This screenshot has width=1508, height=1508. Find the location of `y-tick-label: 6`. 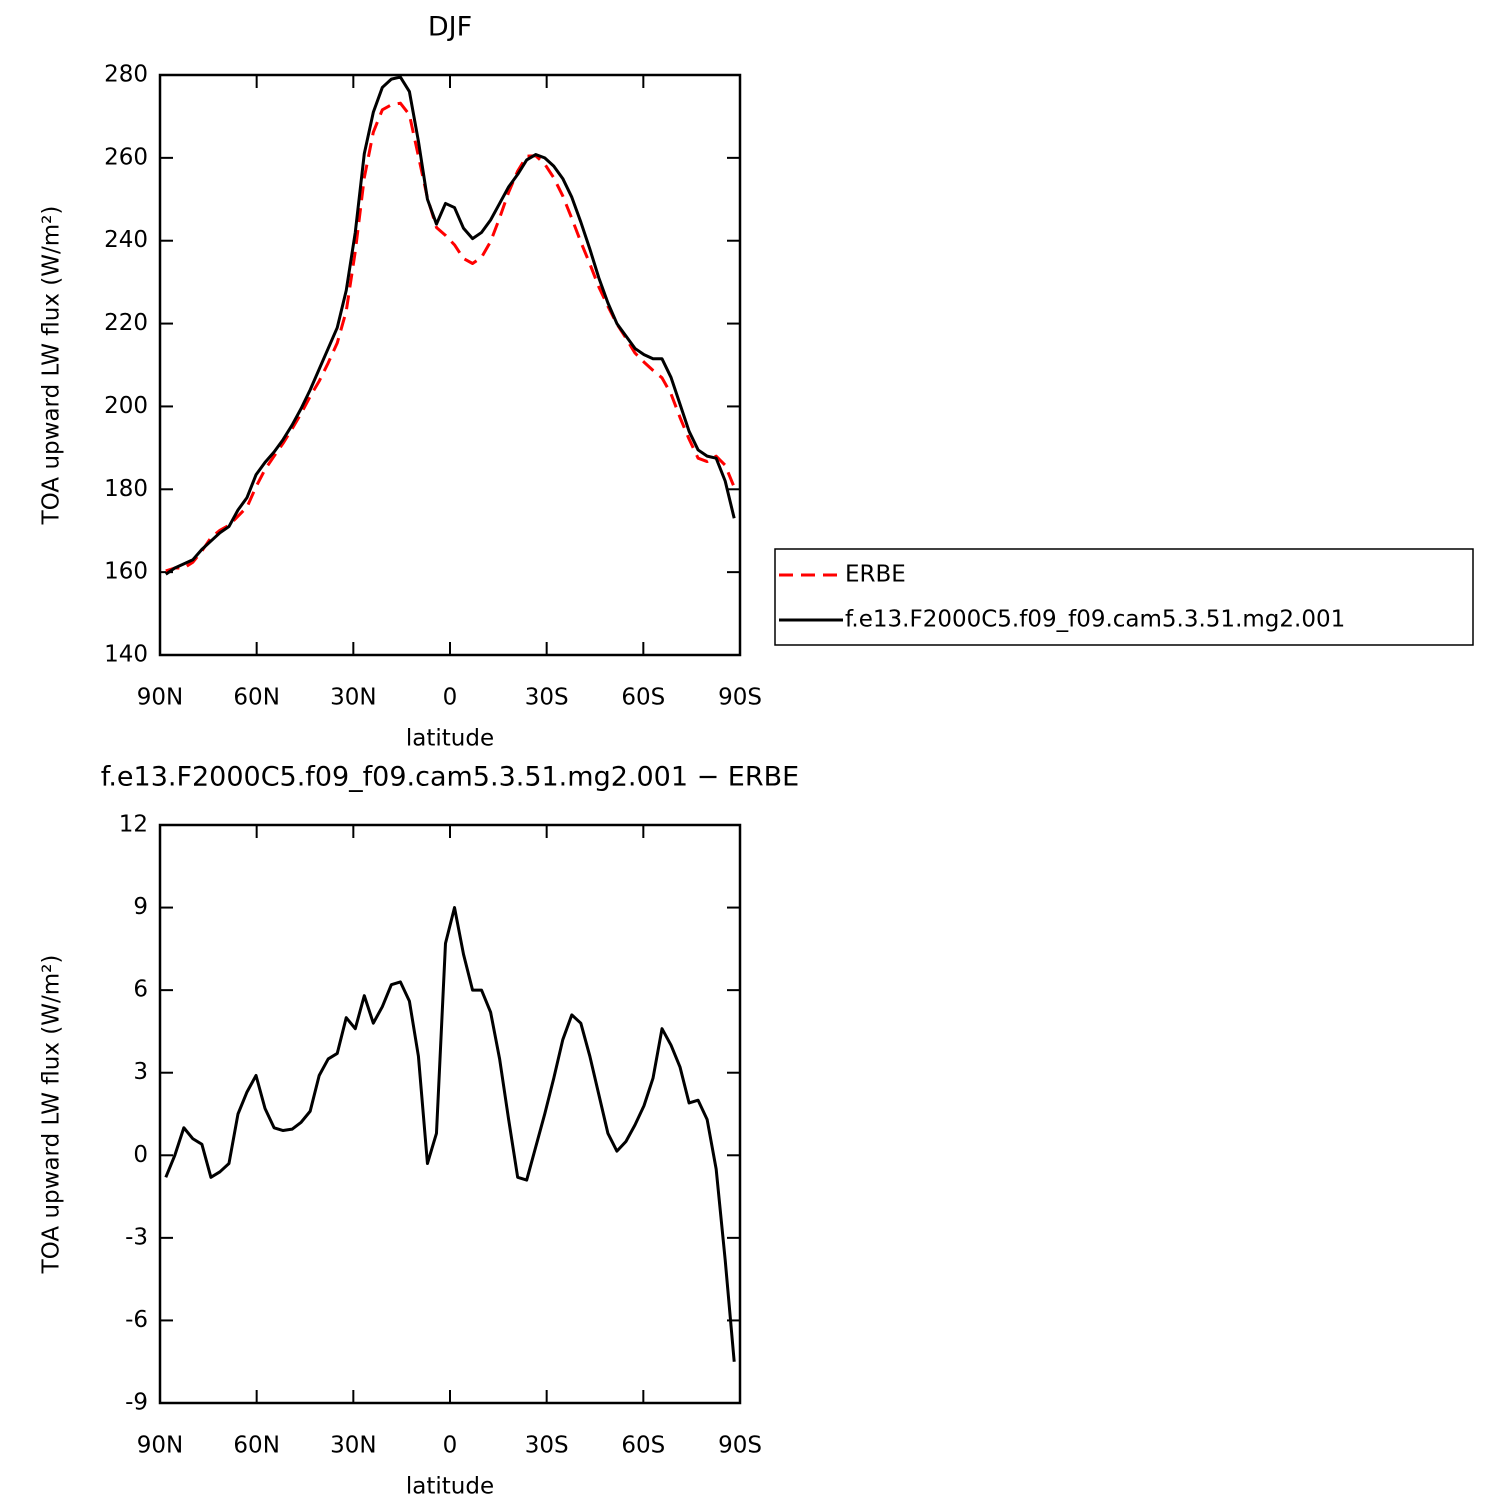

y-tick-label: 6 is located at coordinates (140, 990).